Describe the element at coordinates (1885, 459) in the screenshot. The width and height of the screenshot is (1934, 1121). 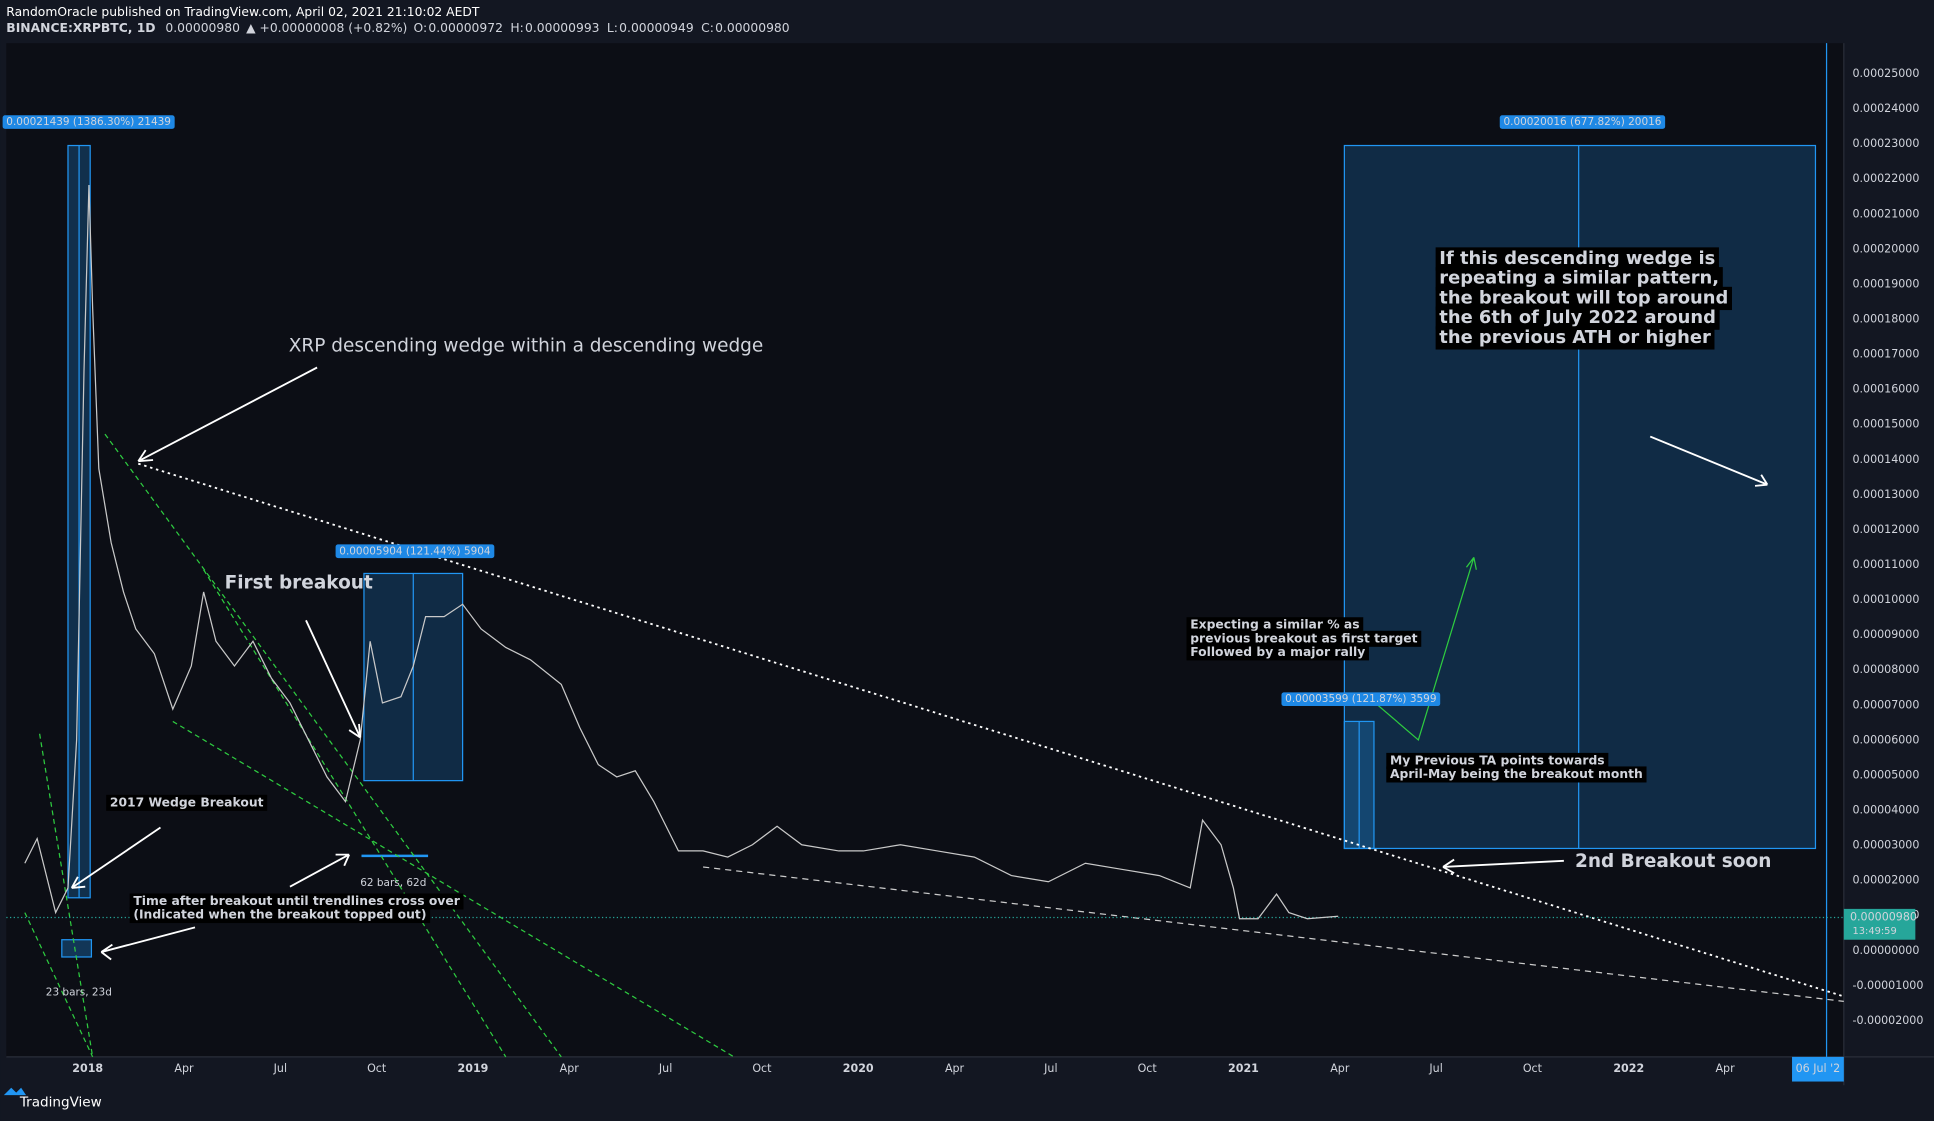
I see `price-tick-label: 0.00014000` at that location.